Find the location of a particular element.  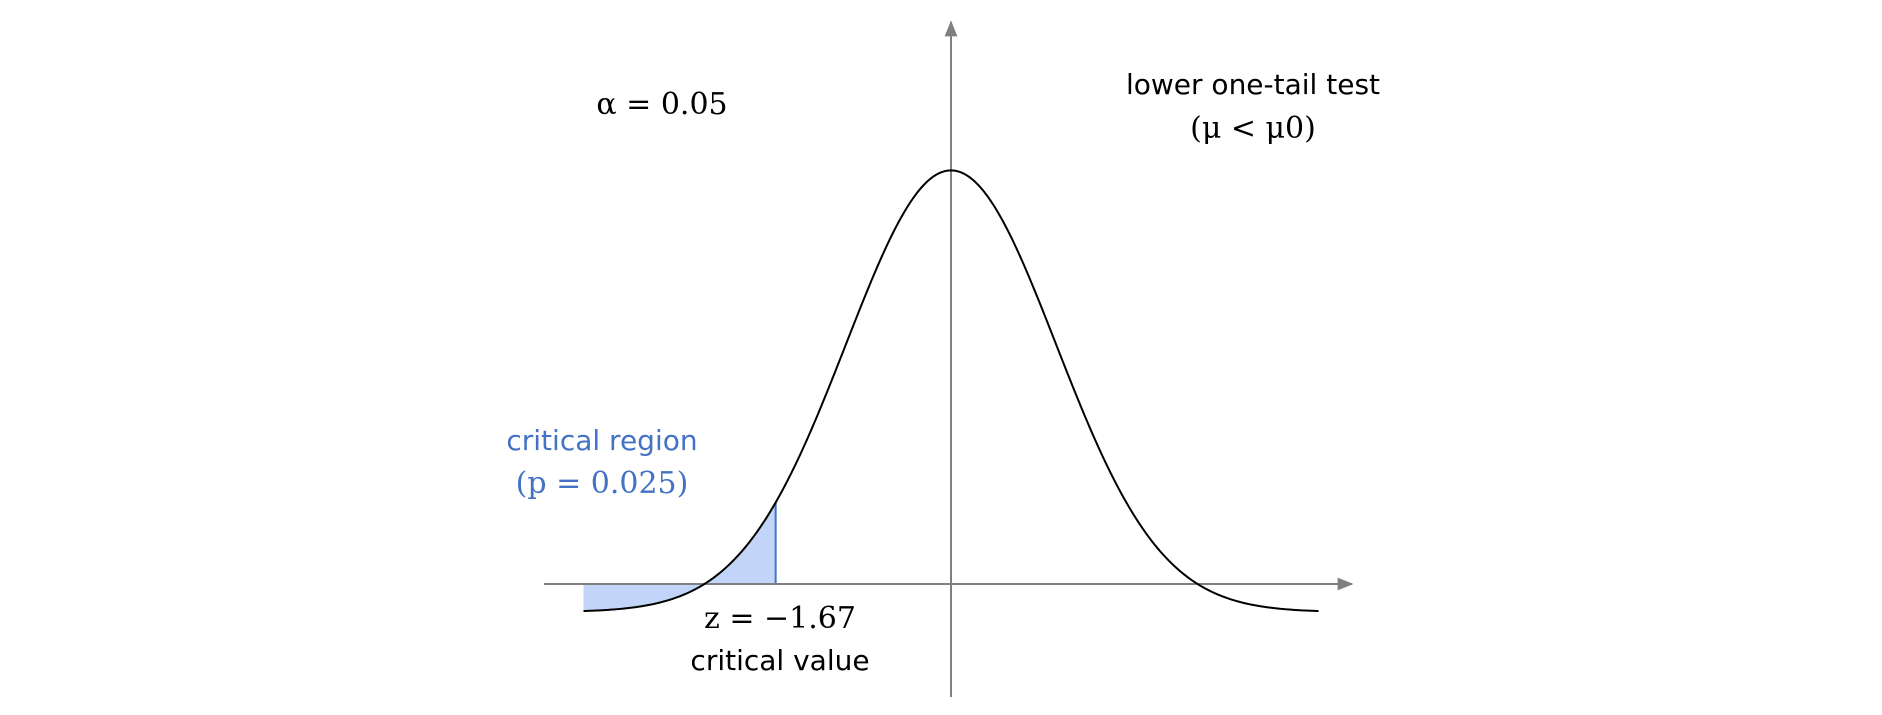

z-value-label: z = −1.67 is located at coordinates (780, 618).